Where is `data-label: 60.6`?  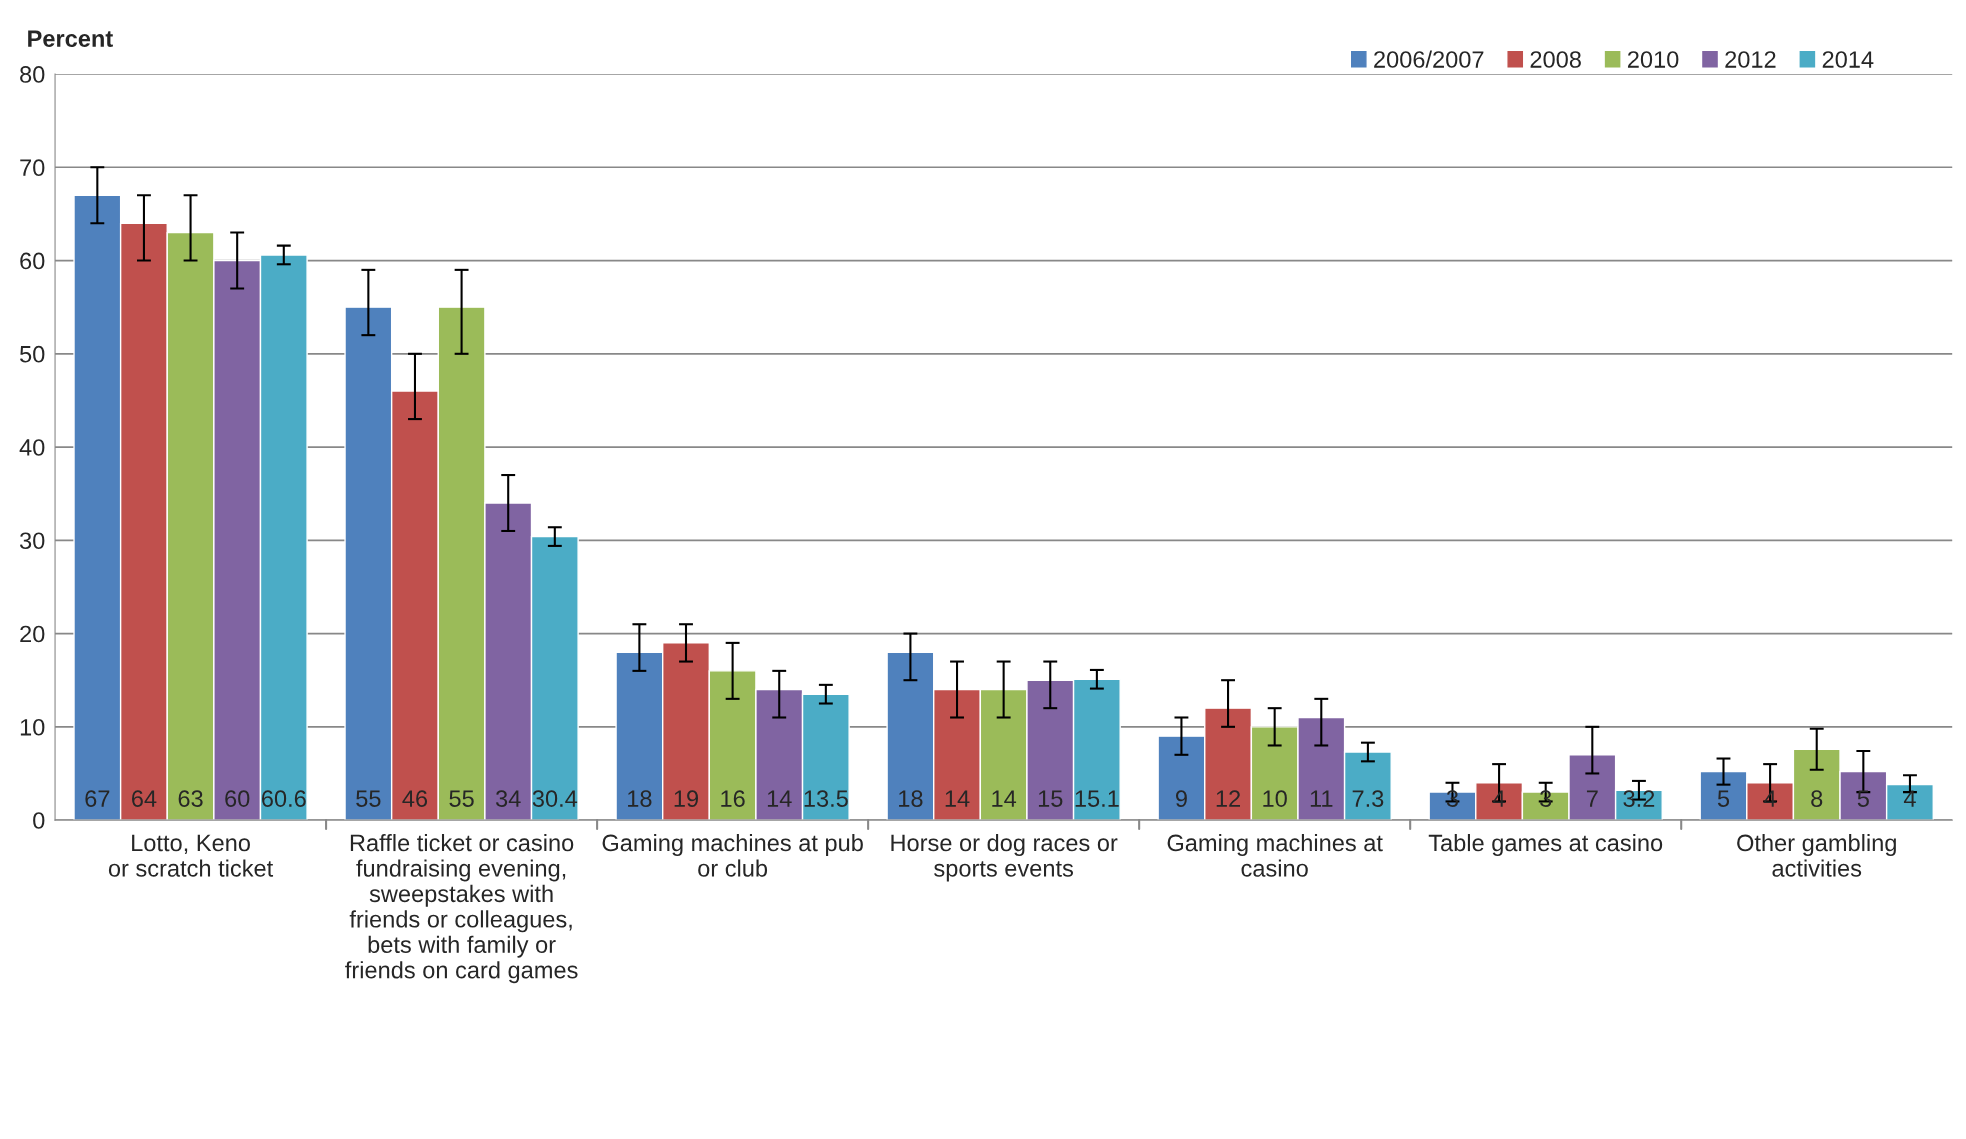 data-label: 60.6 is located at coordinates (284, 798).